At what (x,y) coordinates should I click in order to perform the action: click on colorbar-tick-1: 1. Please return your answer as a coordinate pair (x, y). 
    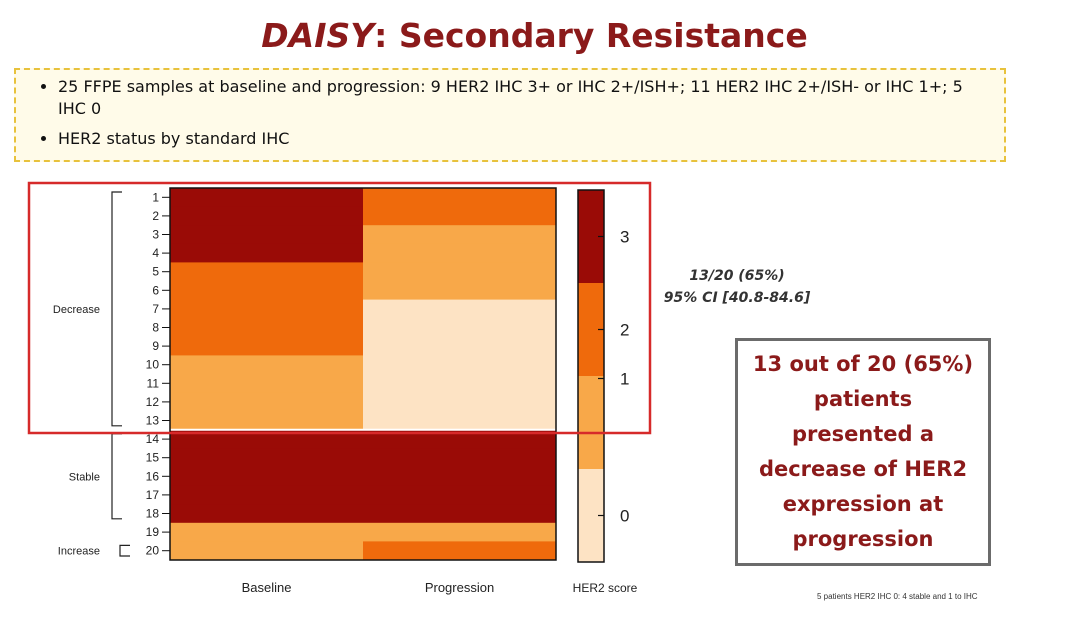
    Looking at the image, I should click on (624, 379).